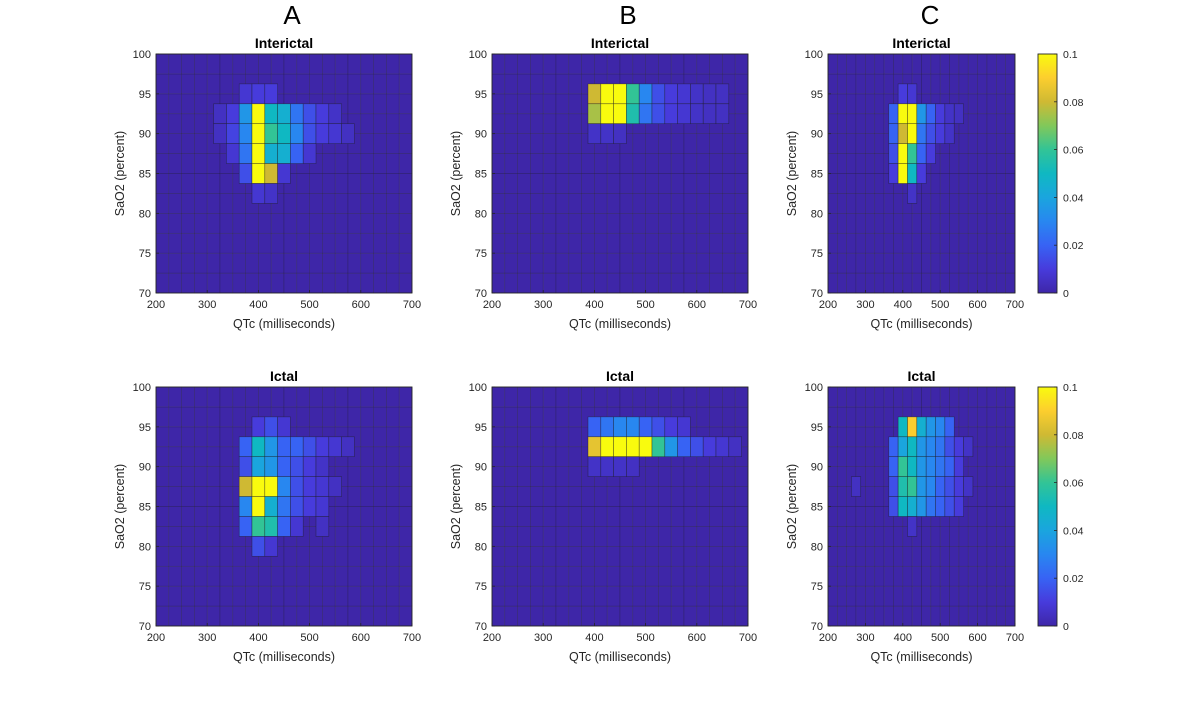 This screenshot has width=1200, height=704. What do you see at coordinates (594, 305) in the screenshot?
I see `x-tick-label: 400` at bounding box center [594, 305].